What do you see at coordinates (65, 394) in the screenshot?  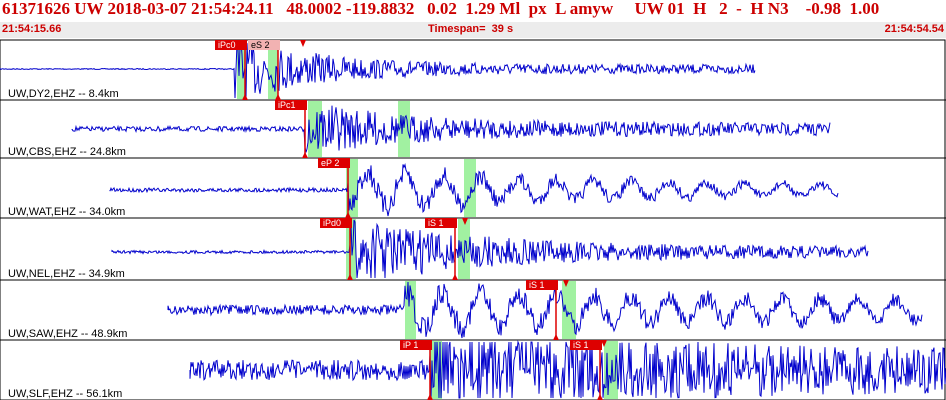 I see `station-label: UW,SLF,EHZ -- 56.1km` at bounding box center [65, 394].